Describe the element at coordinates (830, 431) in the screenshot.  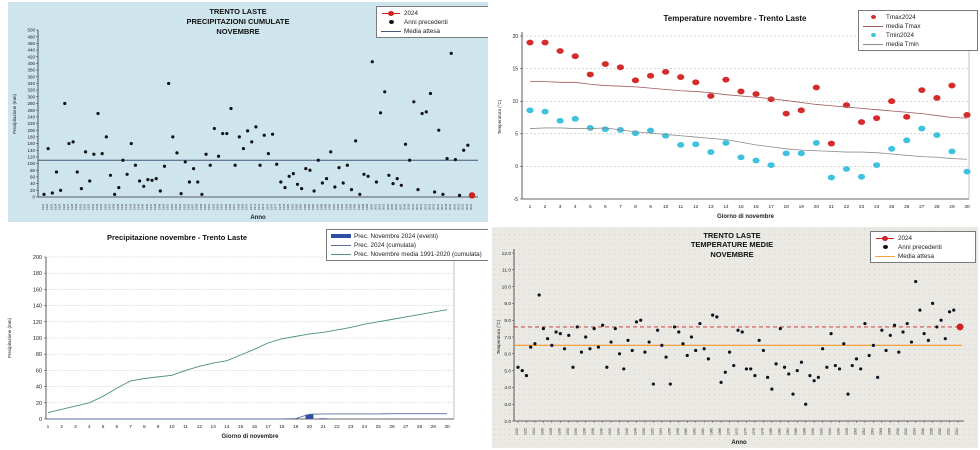
I see `svg-text: 1994` at that location.